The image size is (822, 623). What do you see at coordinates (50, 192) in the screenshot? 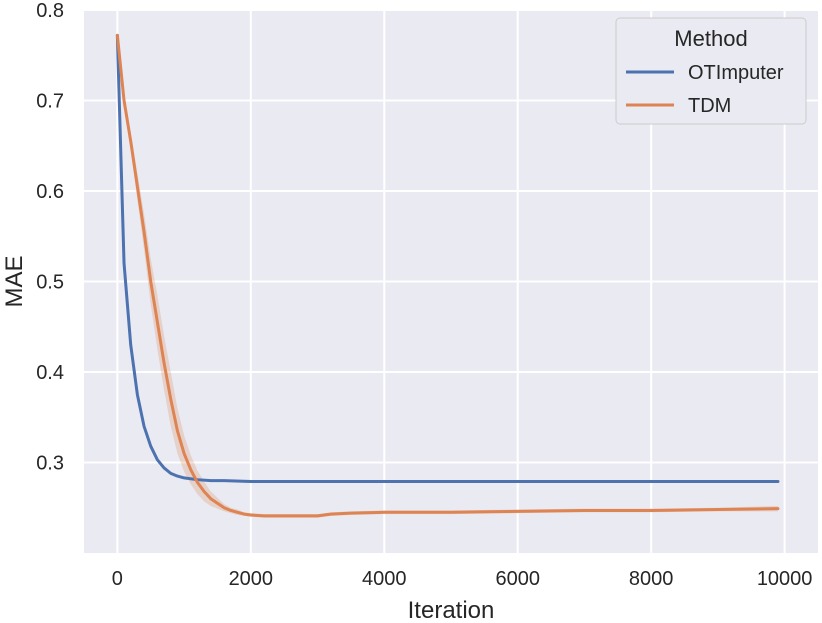
I see `y-tick-label: 0.6` at bounding box center [50, 192].